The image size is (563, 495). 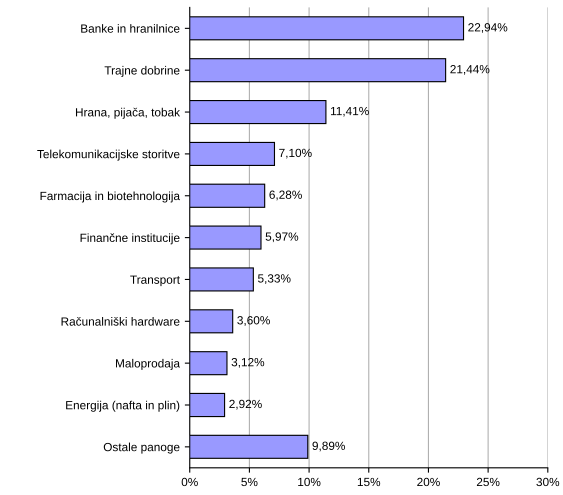 What do you see at coordinates (428, 482) in the screenshot?
I see `x-tick-label: 20%` at bounding box center [428, 482].